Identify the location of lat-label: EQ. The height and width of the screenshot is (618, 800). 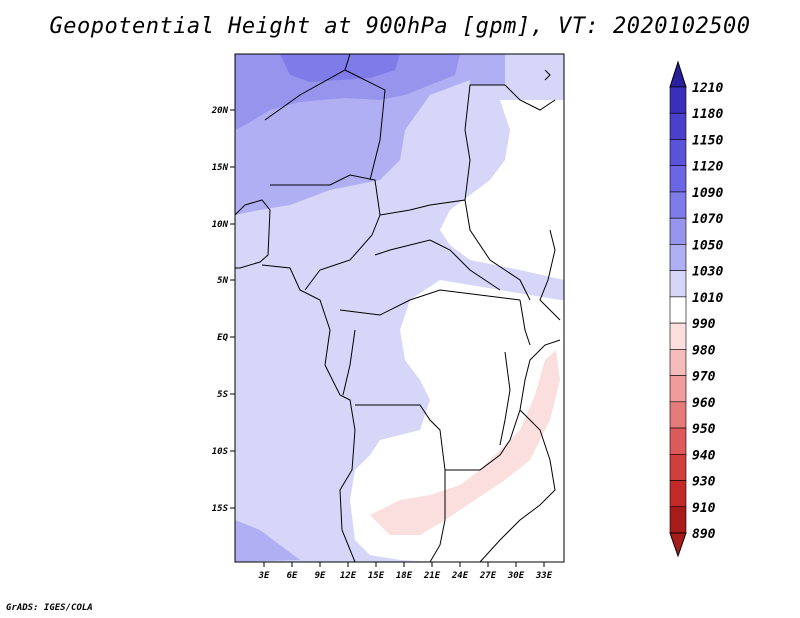
(222, 338).